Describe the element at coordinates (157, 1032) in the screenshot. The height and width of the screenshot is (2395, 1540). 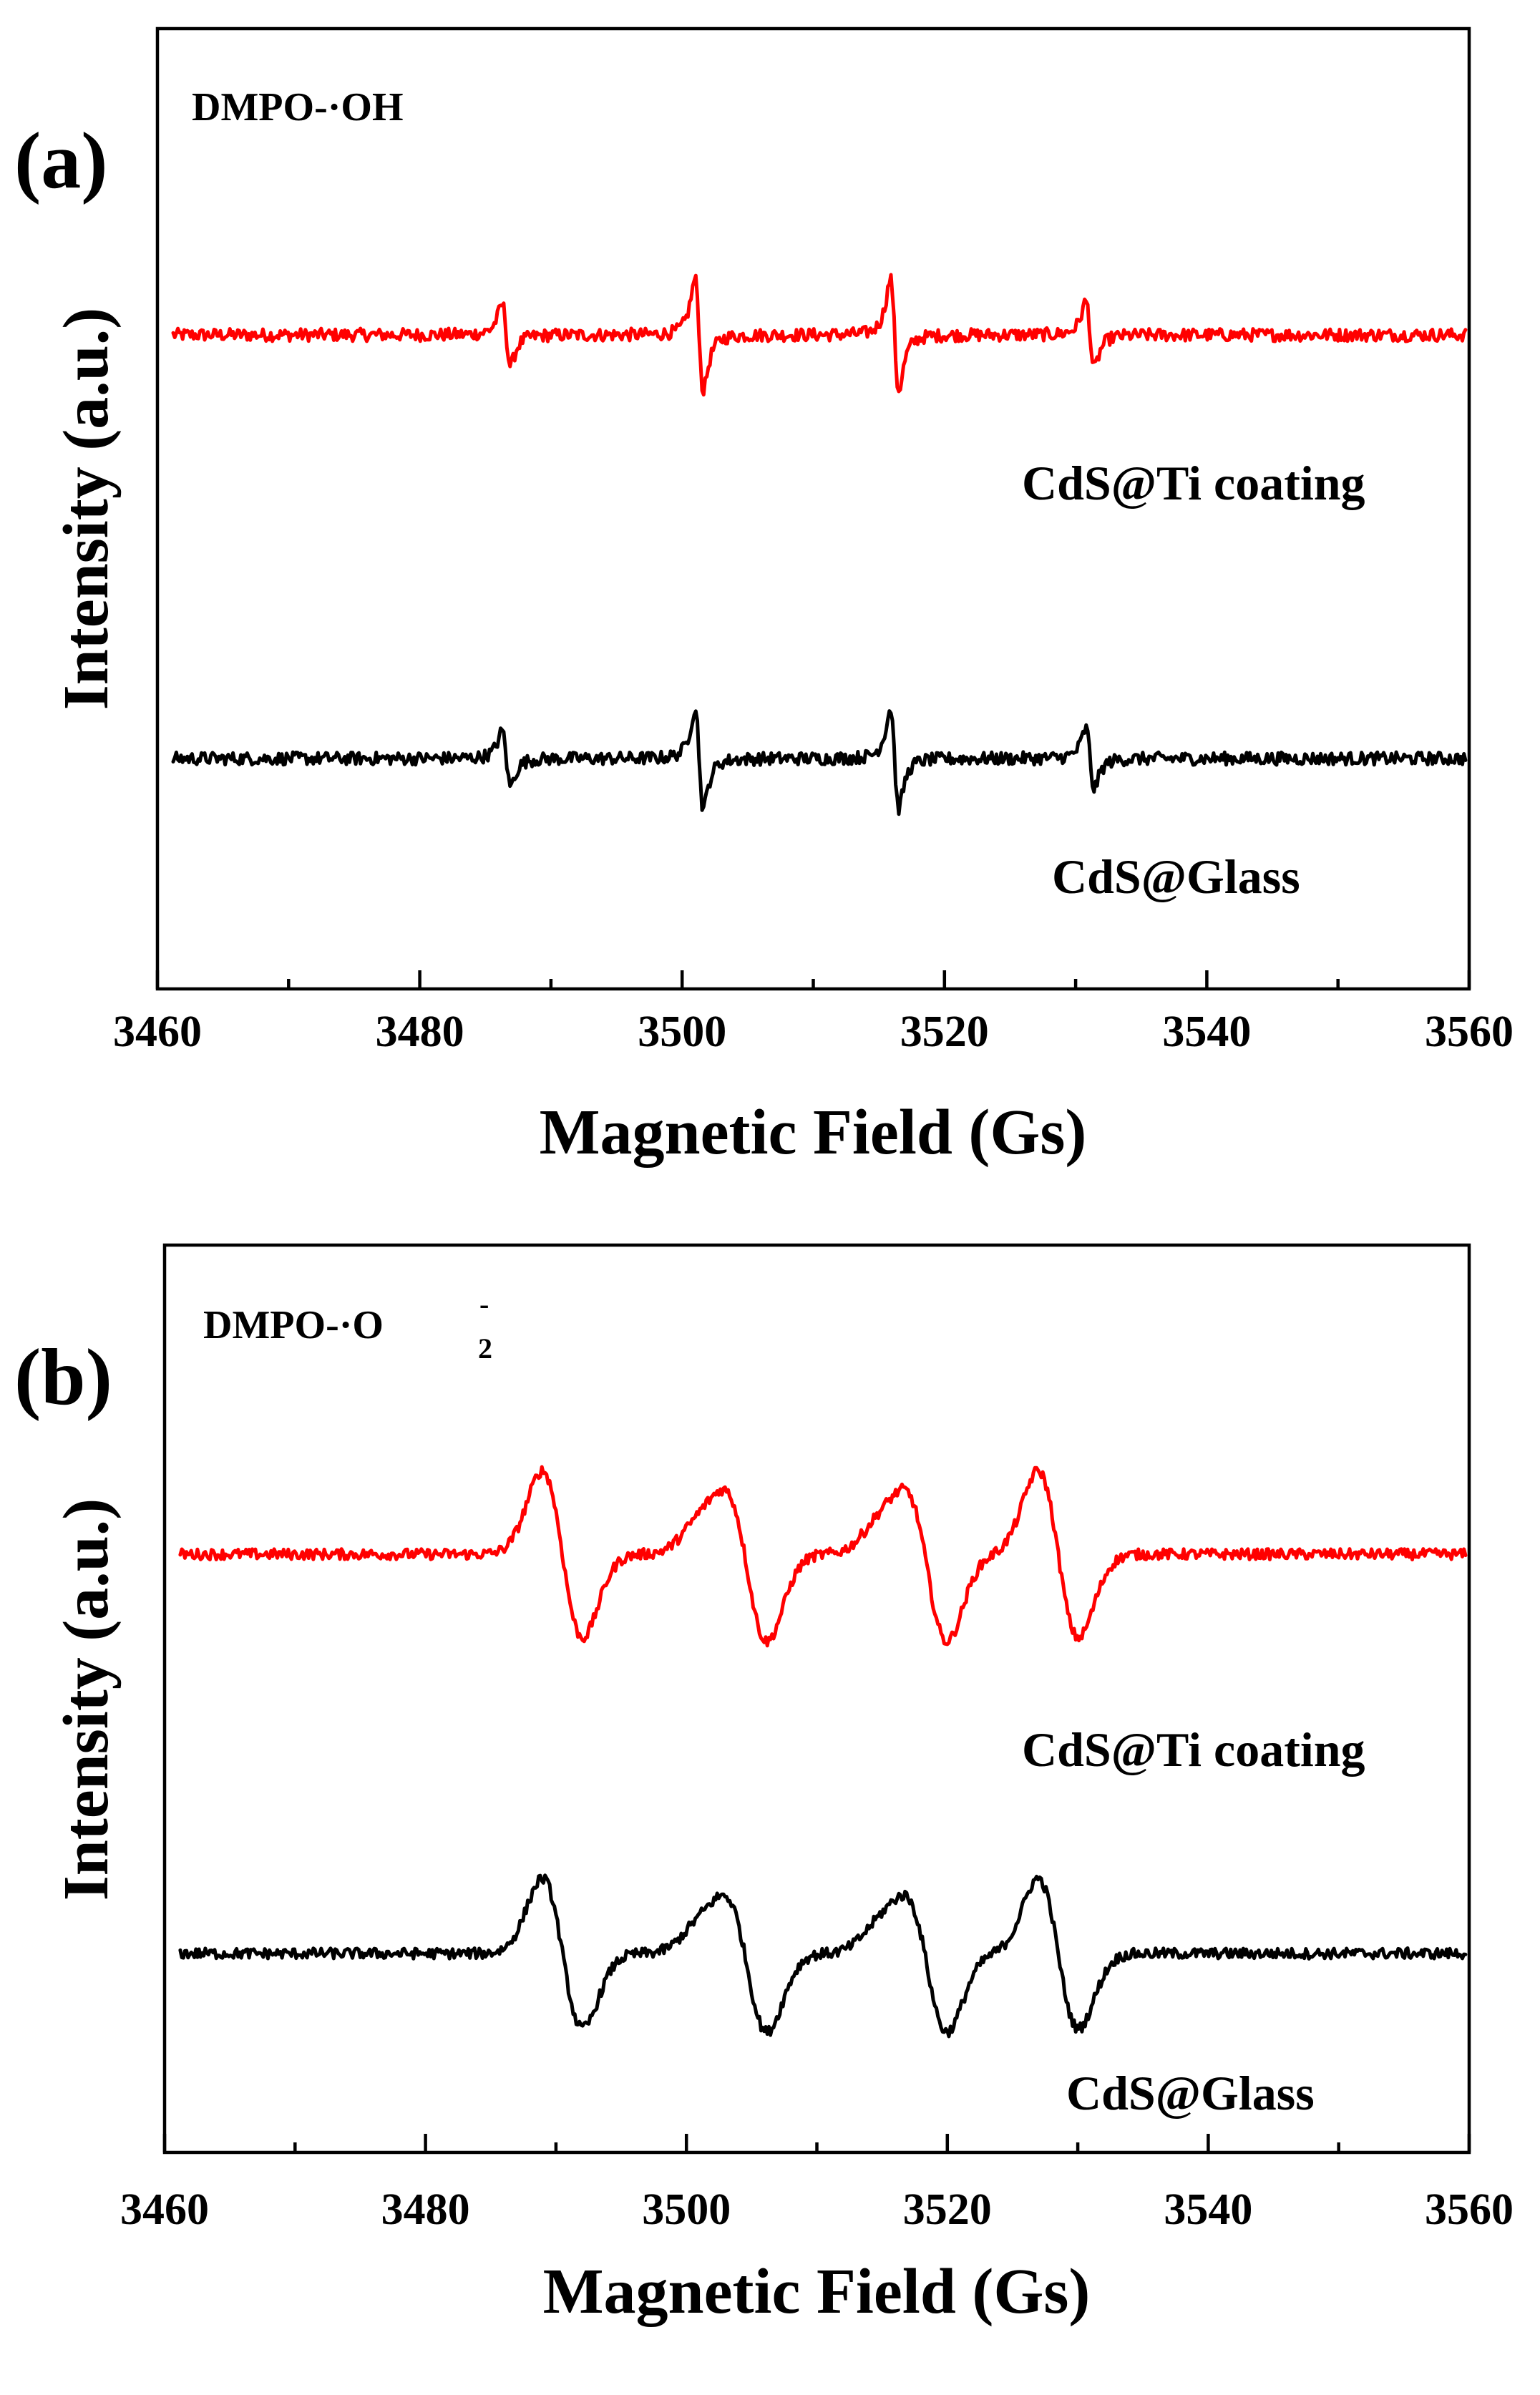
I see `panel-a-x-tick-label: 3460` at that location.